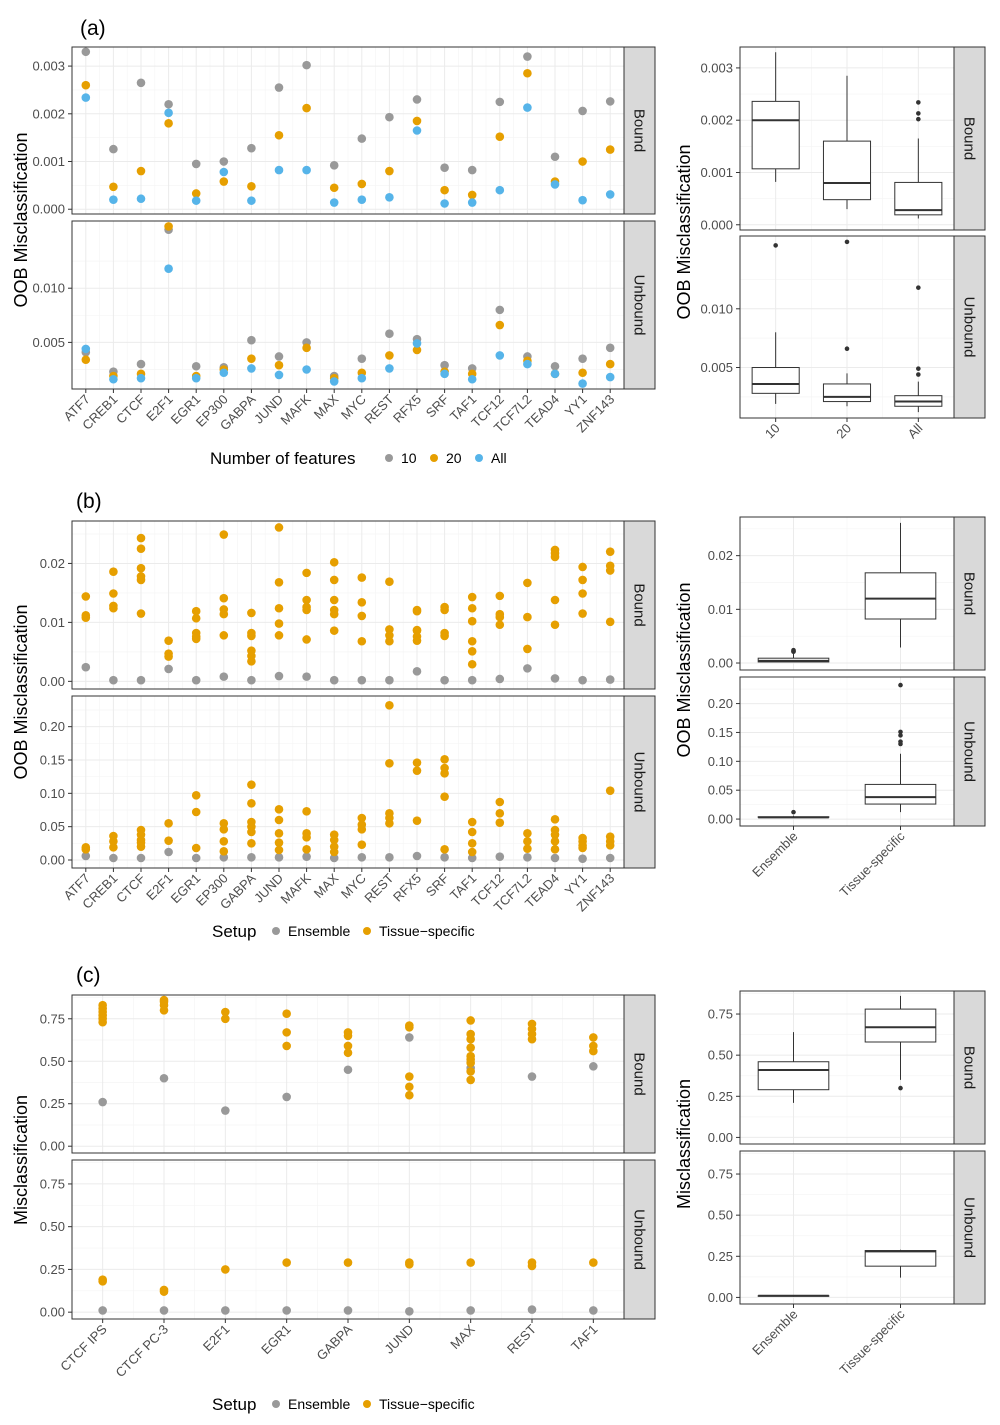  I want to click on facet-b-box-unbound: 0.00 0.05 0.10 0.15 0.20 Unbound, so click(847, 751).